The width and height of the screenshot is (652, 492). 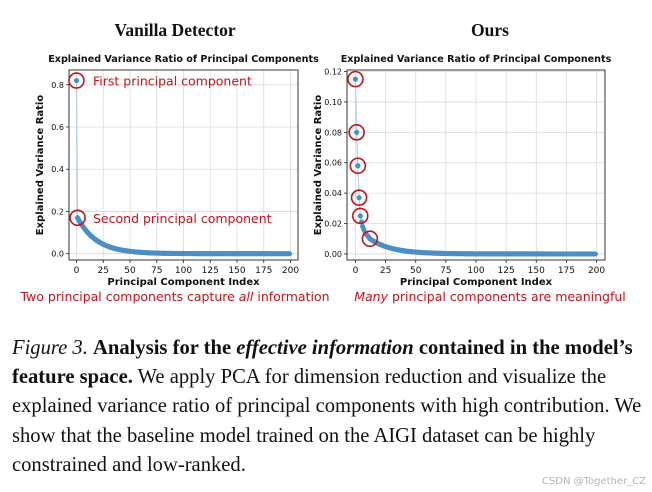 What do you see at coordinates (333, 102) in the screenshot?
I see `y-tick-label: 0.10` at bounding box center [333, 102].